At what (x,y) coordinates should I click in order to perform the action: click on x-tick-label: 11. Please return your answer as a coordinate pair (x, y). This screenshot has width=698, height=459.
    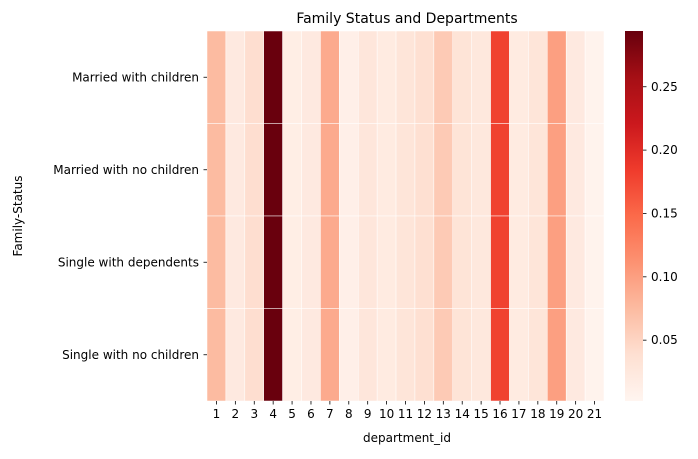
    Looking at the image, I should click on (405, 414).